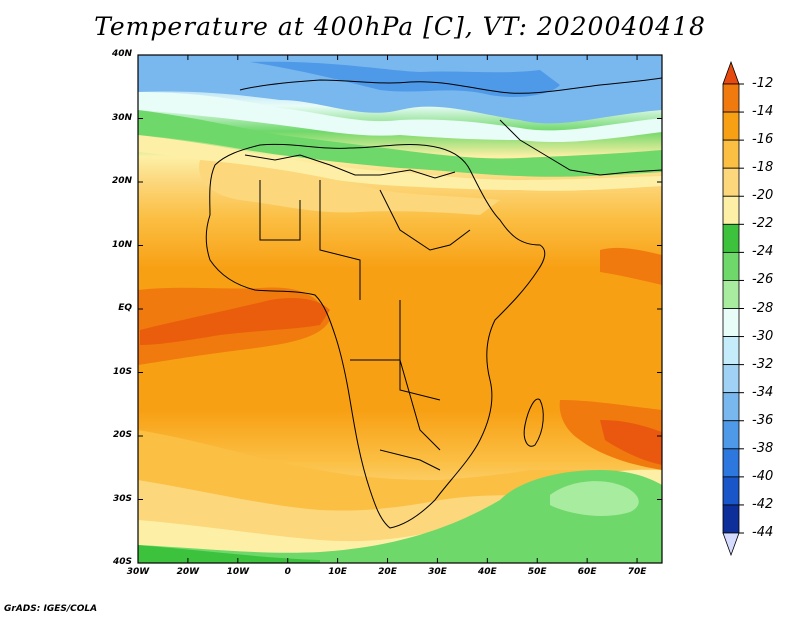  I want to click on lat-label: 10S, so click(122, 371).